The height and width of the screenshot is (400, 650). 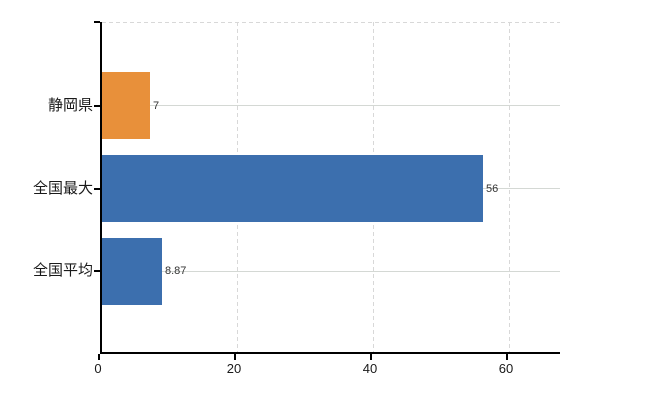 What do you see at coordinates (62, 270) in the screenshot?
I see `y-axis-category-label: 全国平均` at bounding box center [62, 270].